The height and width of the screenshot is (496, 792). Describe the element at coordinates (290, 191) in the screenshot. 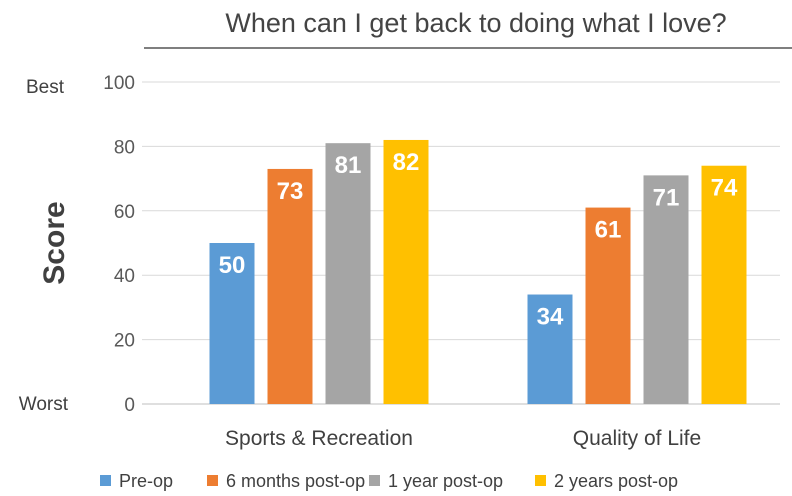

I see `data-label: 73` at that location.